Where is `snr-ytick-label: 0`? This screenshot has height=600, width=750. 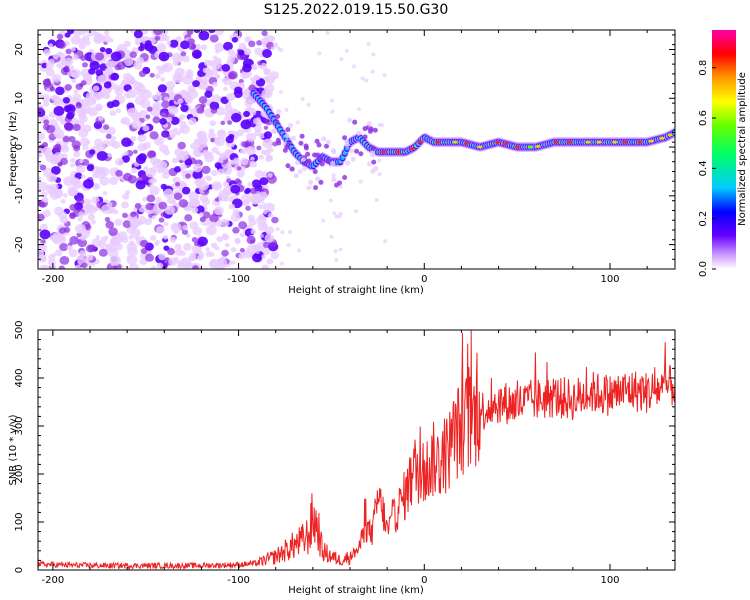 snr-ytick-label: 0 is located at coordinates (19, 570).